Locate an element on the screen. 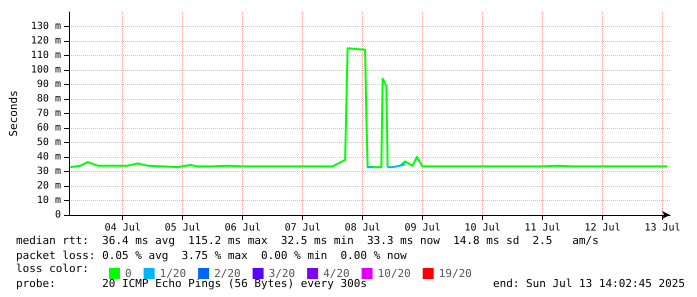 The height and width of the screenshot is (297, 697). y-tick-label: 60 m is located at coordinates (48, 128).